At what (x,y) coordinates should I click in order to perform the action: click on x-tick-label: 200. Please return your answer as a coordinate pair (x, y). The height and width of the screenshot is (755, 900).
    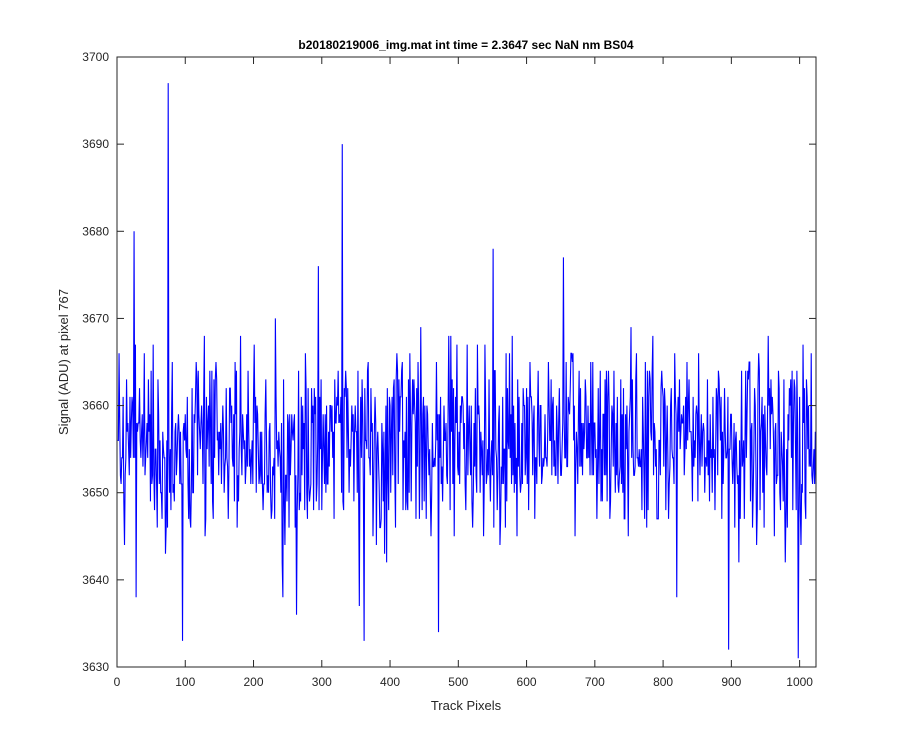
    Looking at the image, I should click on (254, 682).